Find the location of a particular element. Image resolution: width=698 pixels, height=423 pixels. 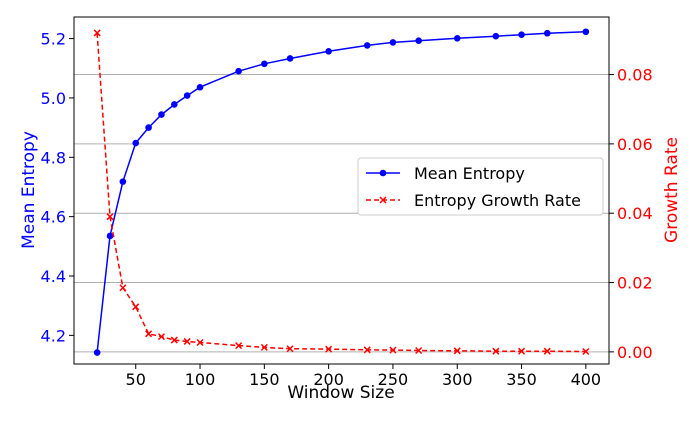

x-tick-label: 150 is located at coordinates (264, 379).